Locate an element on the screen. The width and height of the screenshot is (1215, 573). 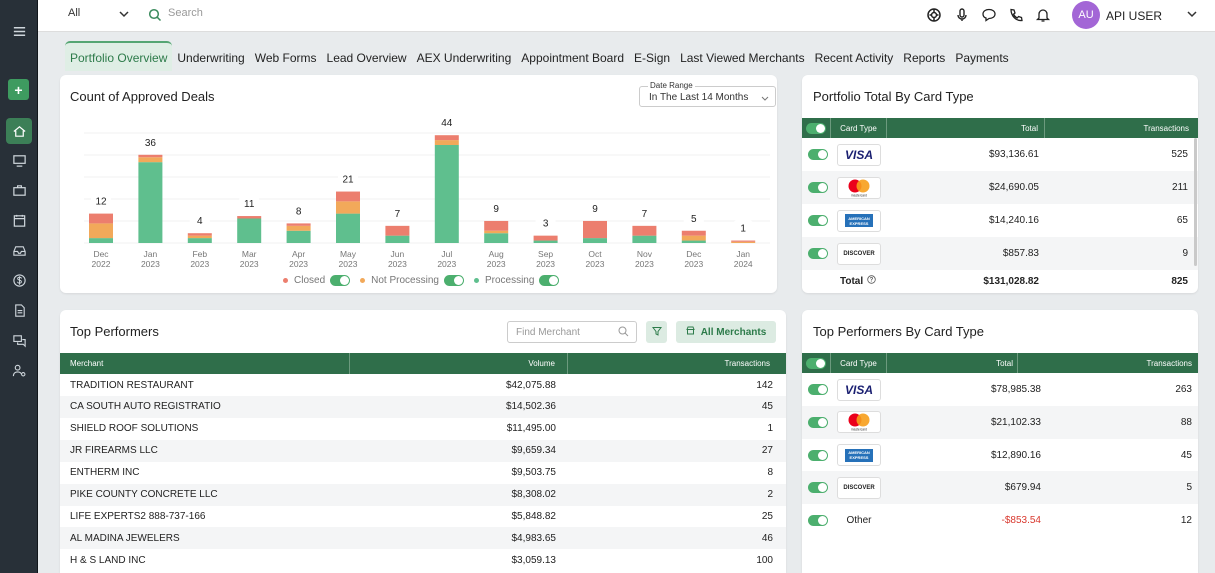
merchant-name: AL MADINA JEWELERS is located at coordinates (125, 538).